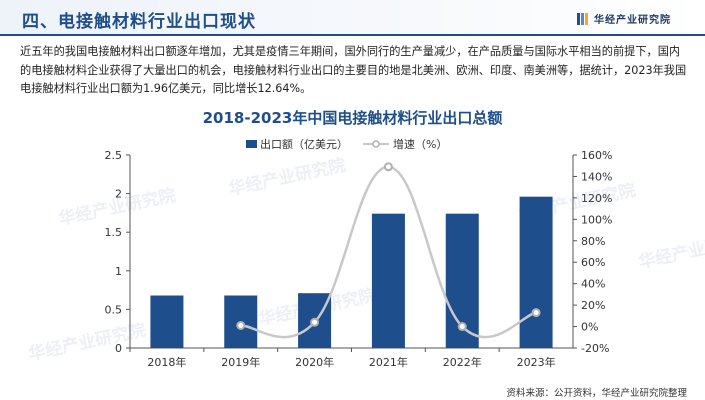  I want to click on brand-name: 华经产业研究院, so click(632, 20).